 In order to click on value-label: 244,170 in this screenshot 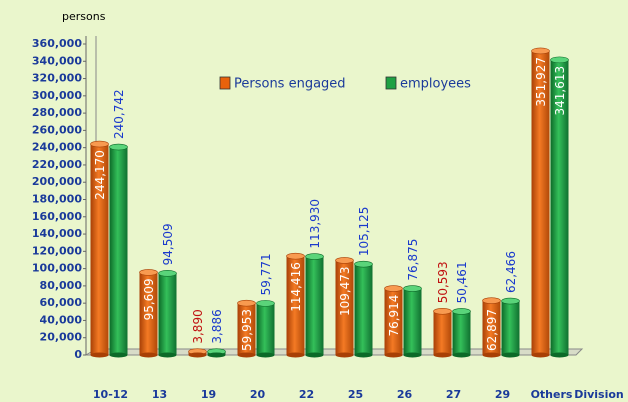, I will do `click(100, 175)`.